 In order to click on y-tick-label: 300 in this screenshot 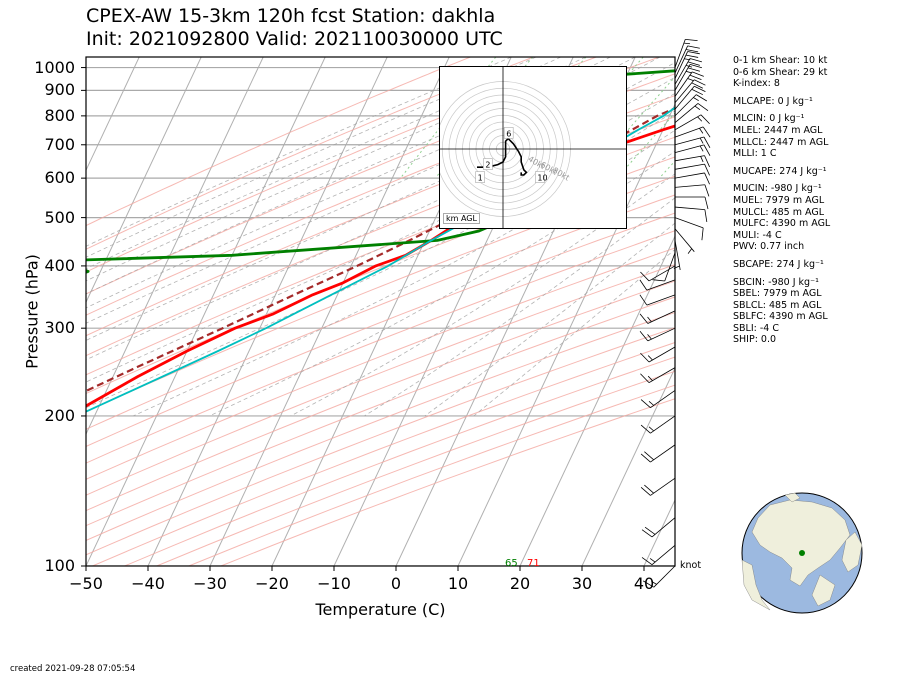, I will do `click(59, 328)`.